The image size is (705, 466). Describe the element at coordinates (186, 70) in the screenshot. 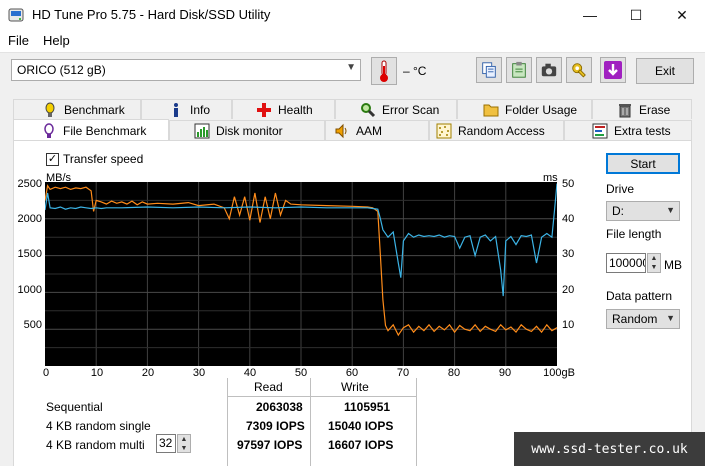

I see `drive-select: ORICO (512 gB) ▼` at that location.